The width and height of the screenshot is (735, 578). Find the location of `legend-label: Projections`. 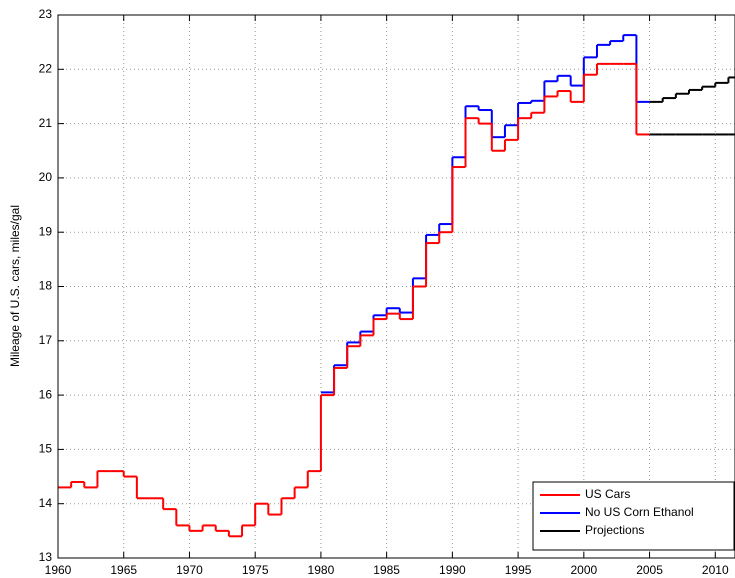

legend-label: Projections is located at coordinates (614, 530).